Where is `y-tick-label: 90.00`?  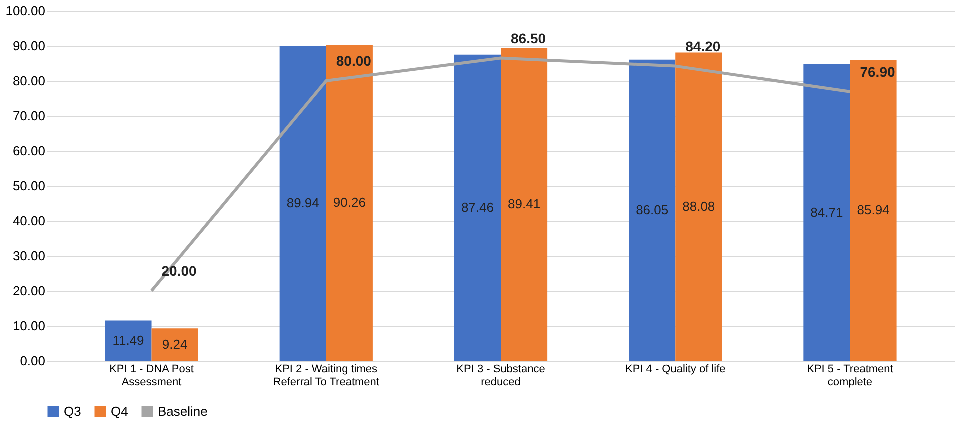
y-tick-label: 90.00 is located at coordinates (29, 46).